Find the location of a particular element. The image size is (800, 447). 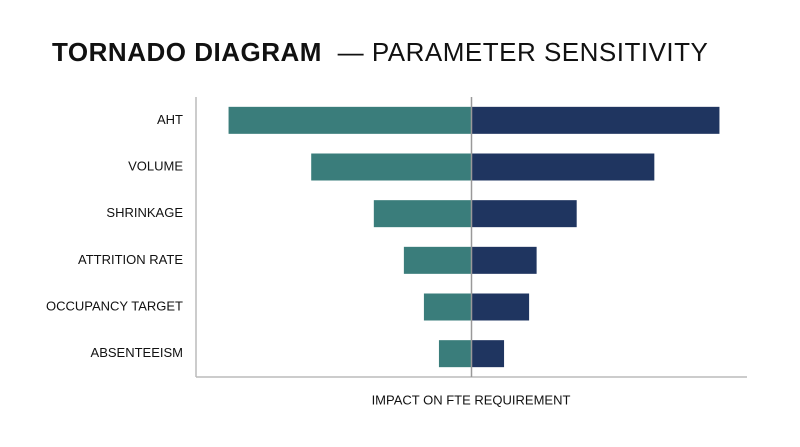

category-label: ABSENTEEISM is located at coordinates (137, 352).